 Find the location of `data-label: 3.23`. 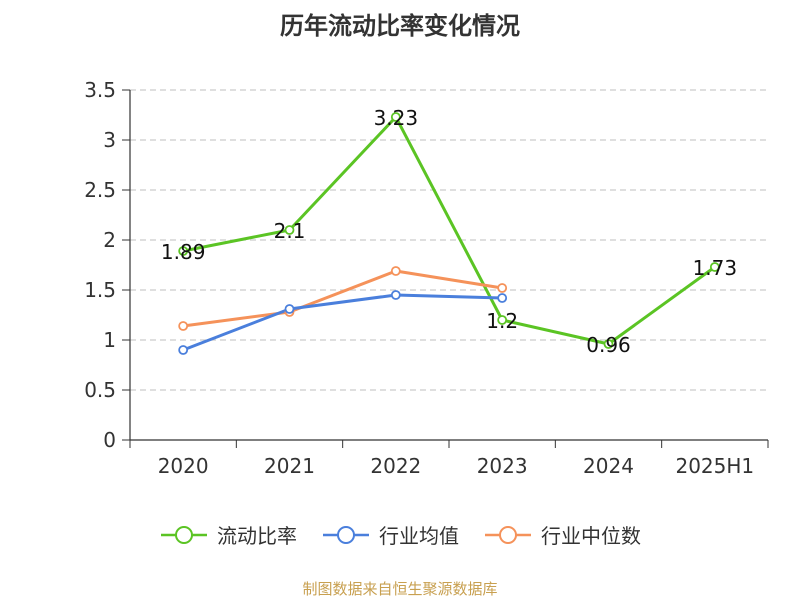

data-label: 3.23 is located at coordinates (396, 118).